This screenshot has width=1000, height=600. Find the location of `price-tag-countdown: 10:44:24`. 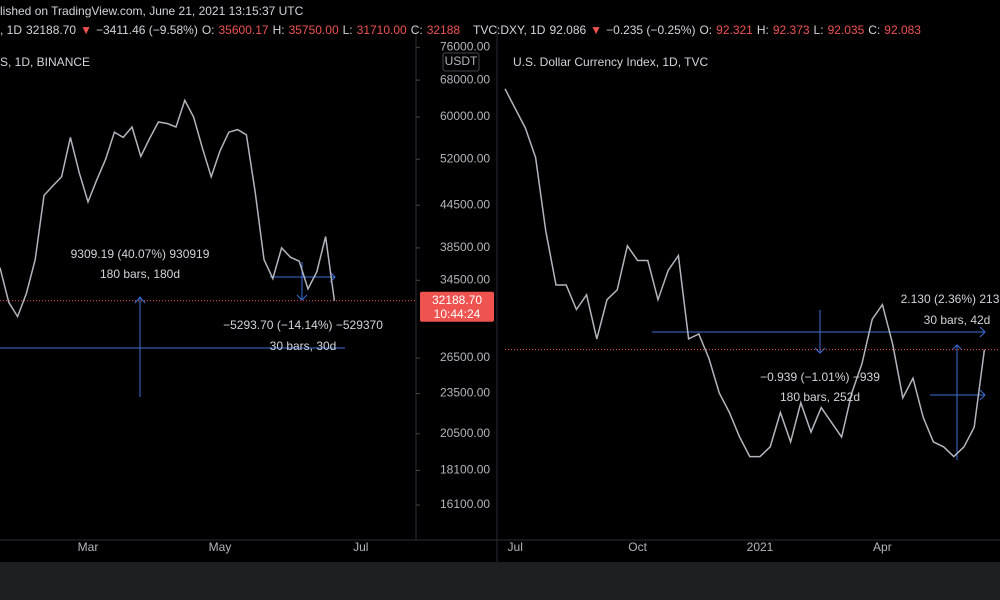

price-tag-countdown: 10:44:24 is located at coordinates (457, 314).